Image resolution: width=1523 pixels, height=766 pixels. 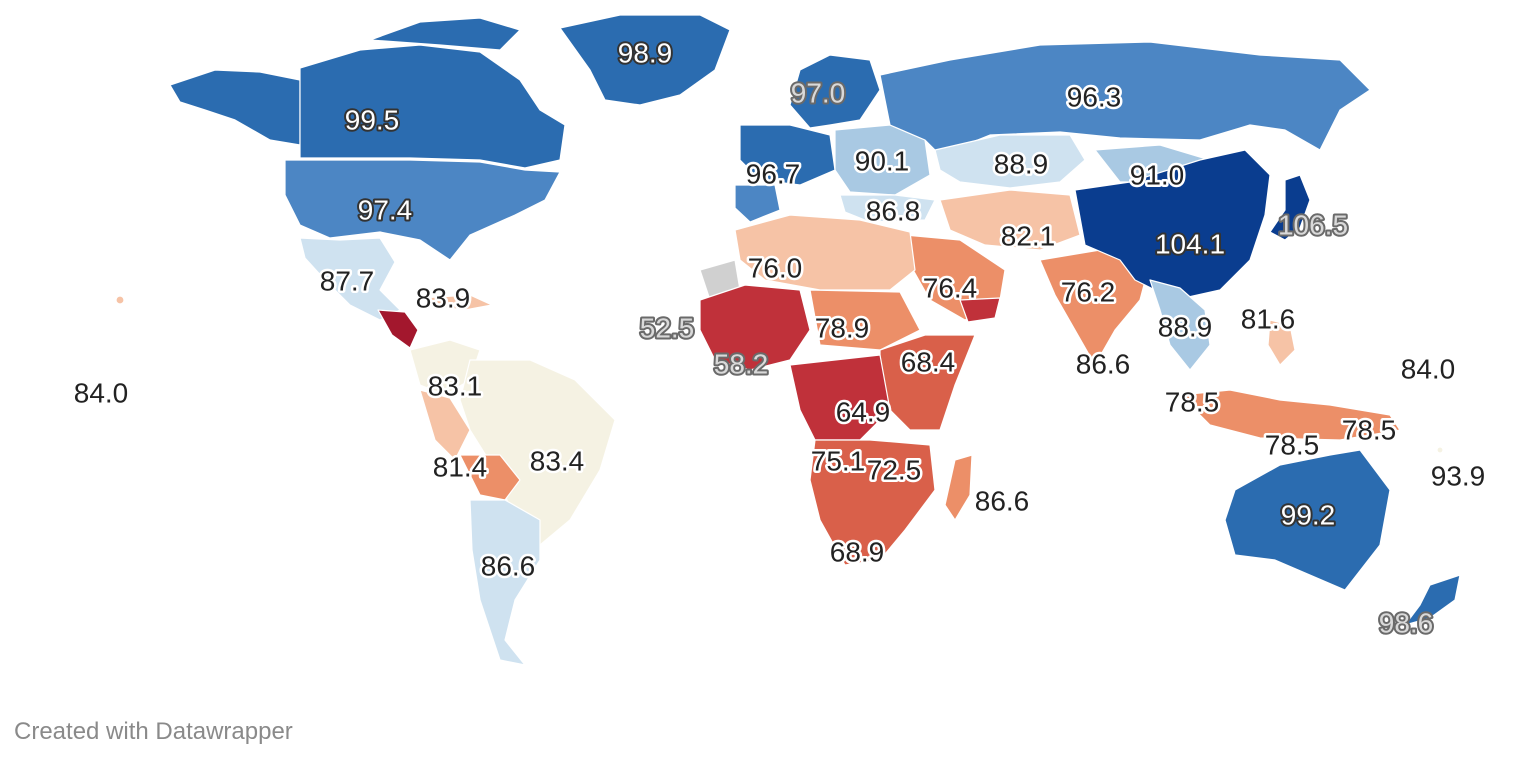 What do you see at coordinates (1369, 429) in the screenshot?
I see `value-label-png: 78.5` at bounding box center [1369, 429].